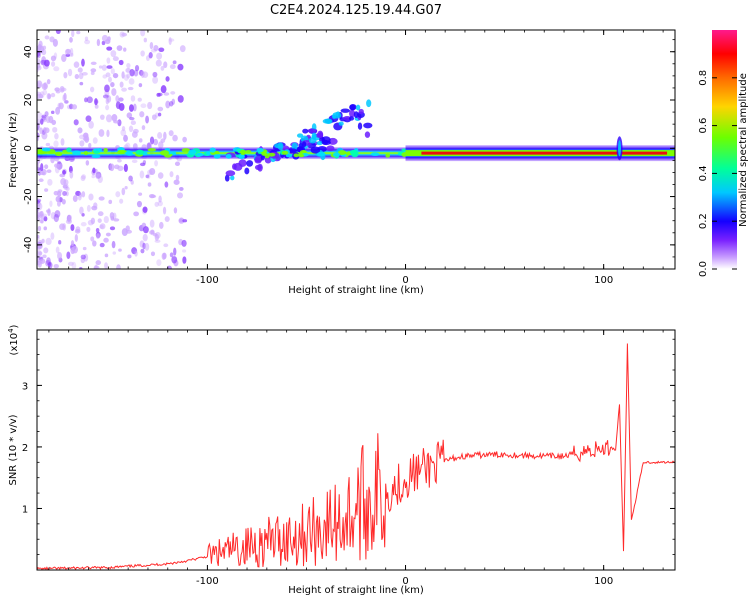  What do you see at coordinates (405, 280) in the screenshot?
I see `spectrogram-x-tick-label: 0` at bounding box center [405, 280].